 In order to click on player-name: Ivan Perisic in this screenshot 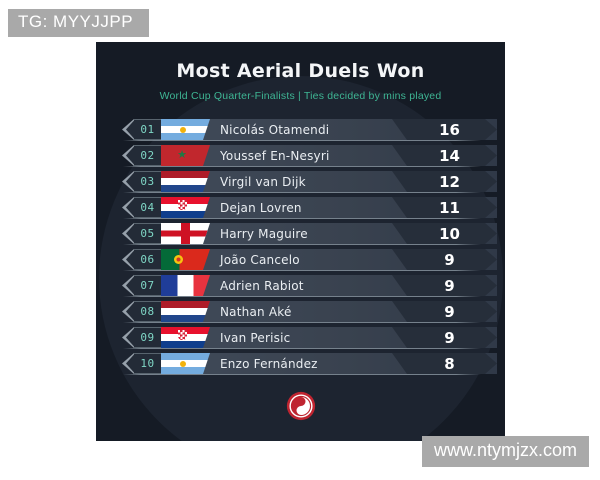, I will do `click(255, 337)`.